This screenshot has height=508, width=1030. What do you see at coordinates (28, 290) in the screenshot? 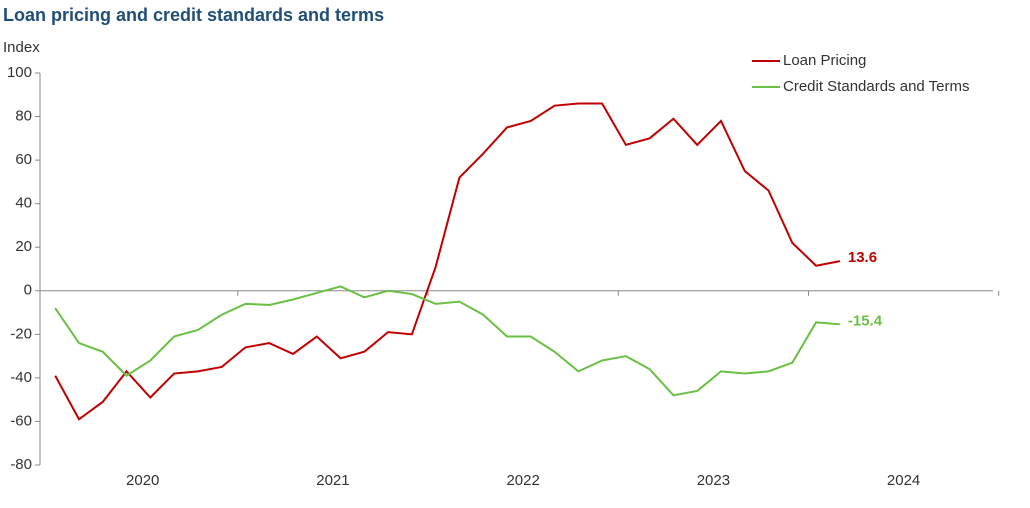
I see `y-tick-label: 0` at bounding box center [28, 290].